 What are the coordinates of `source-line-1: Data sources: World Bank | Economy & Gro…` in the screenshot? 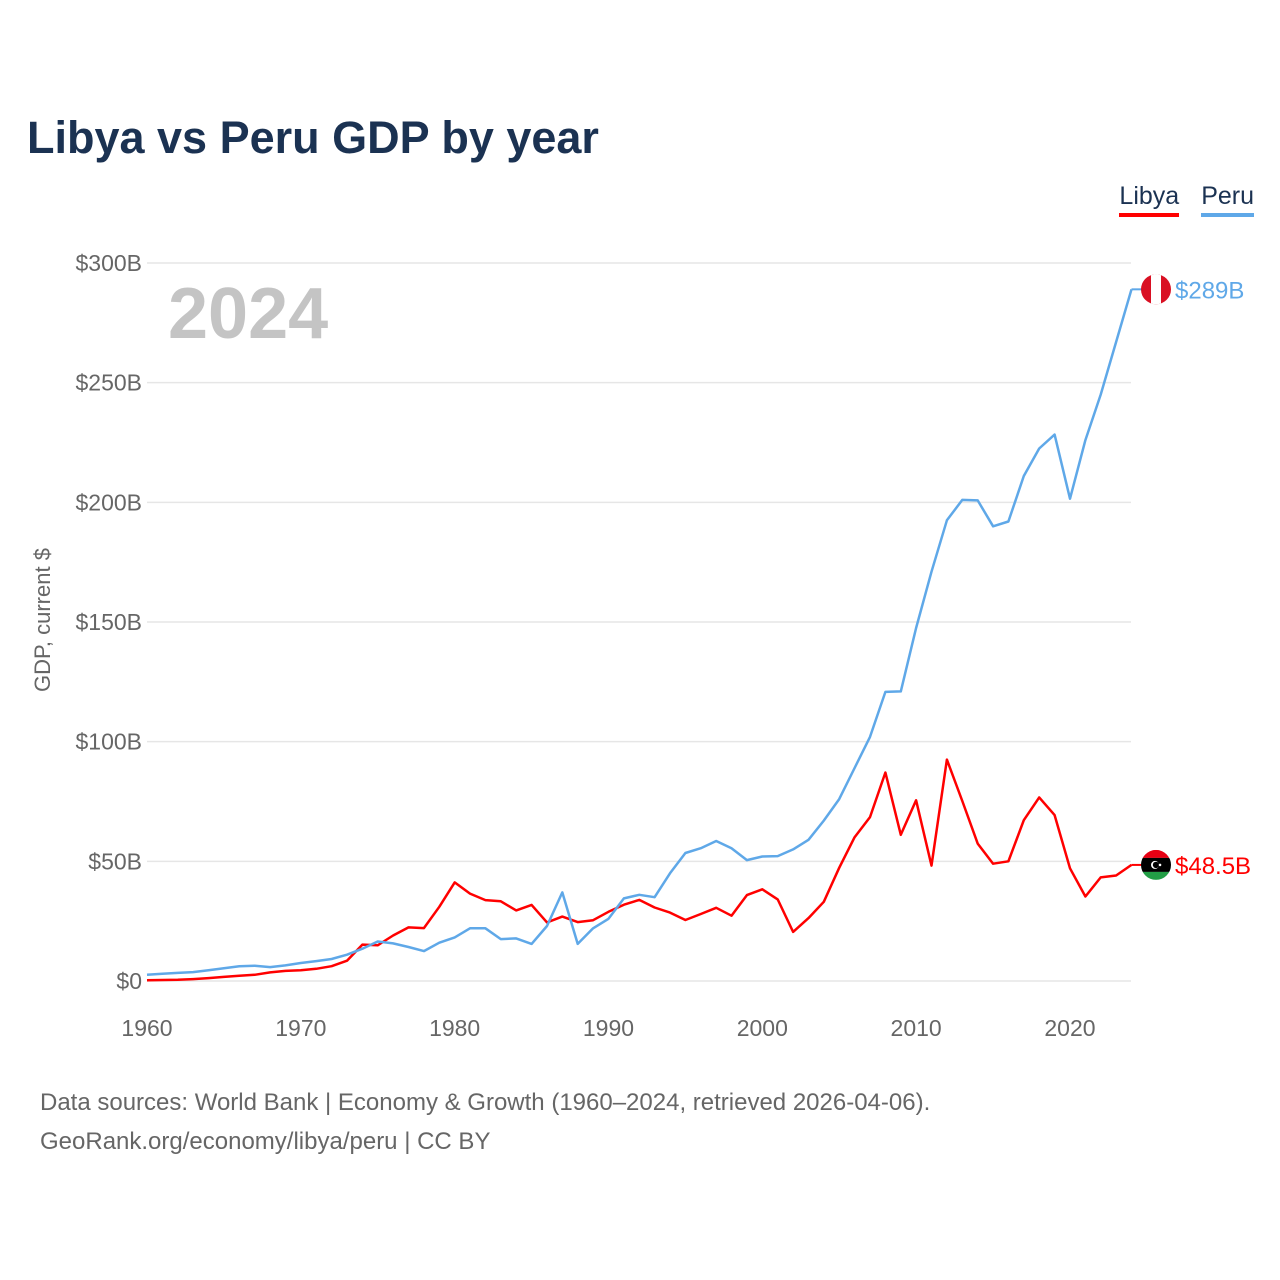 It's located at (485, 1102).